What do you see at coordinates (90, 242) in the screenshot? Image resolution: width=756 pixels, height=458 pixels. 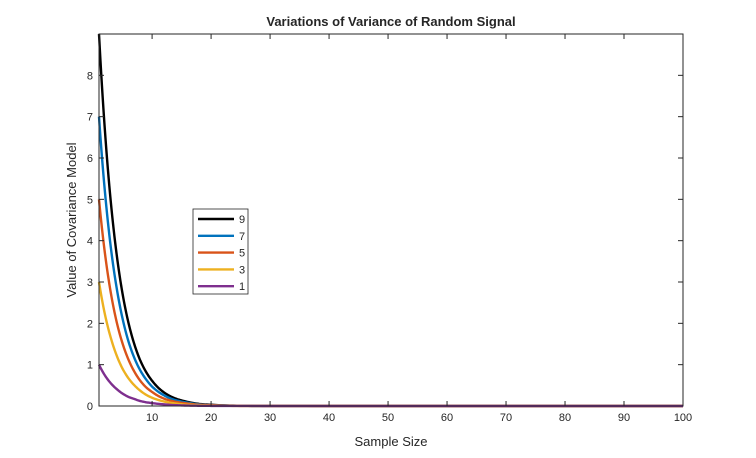 I see `y-tick-label: 4` at bounding box center [90, 242].